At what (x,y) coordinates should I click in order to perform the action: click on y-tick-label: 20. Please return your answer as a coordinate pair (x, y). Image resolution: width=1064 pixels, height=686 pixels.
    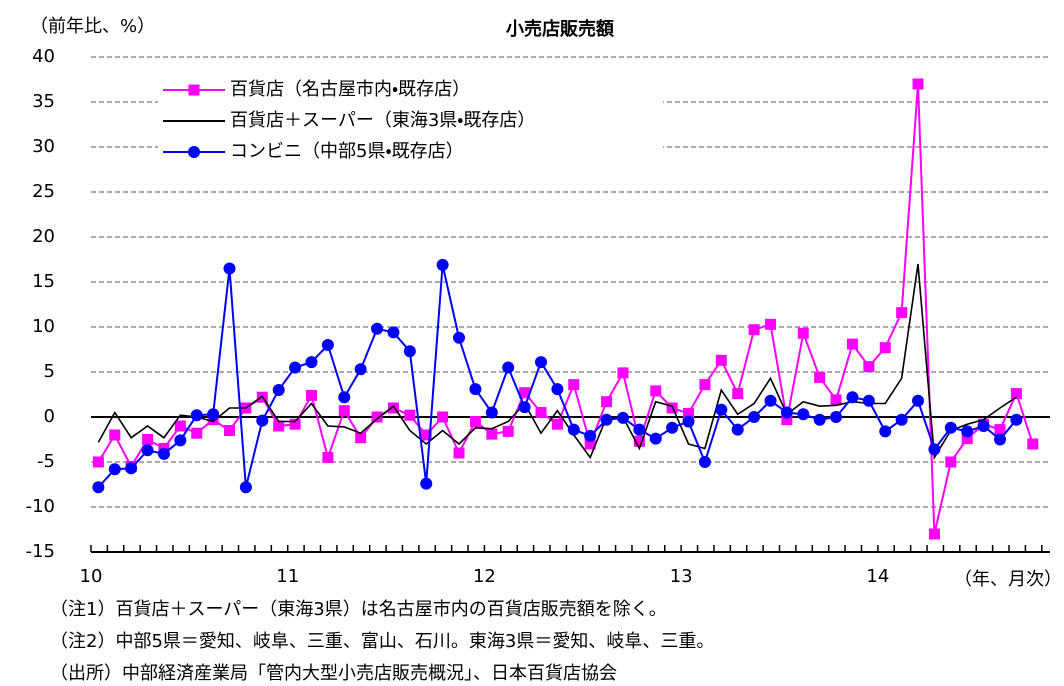
    Looking at the image, I should click on (43, 236).